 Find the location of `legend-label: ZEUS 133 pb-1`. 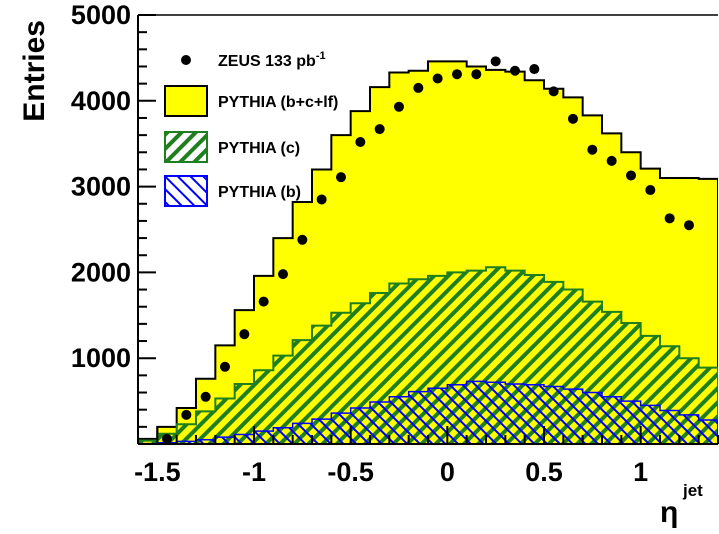

legend-label: ZEUS 133 pb-1 is located at coordinates (272, 60).